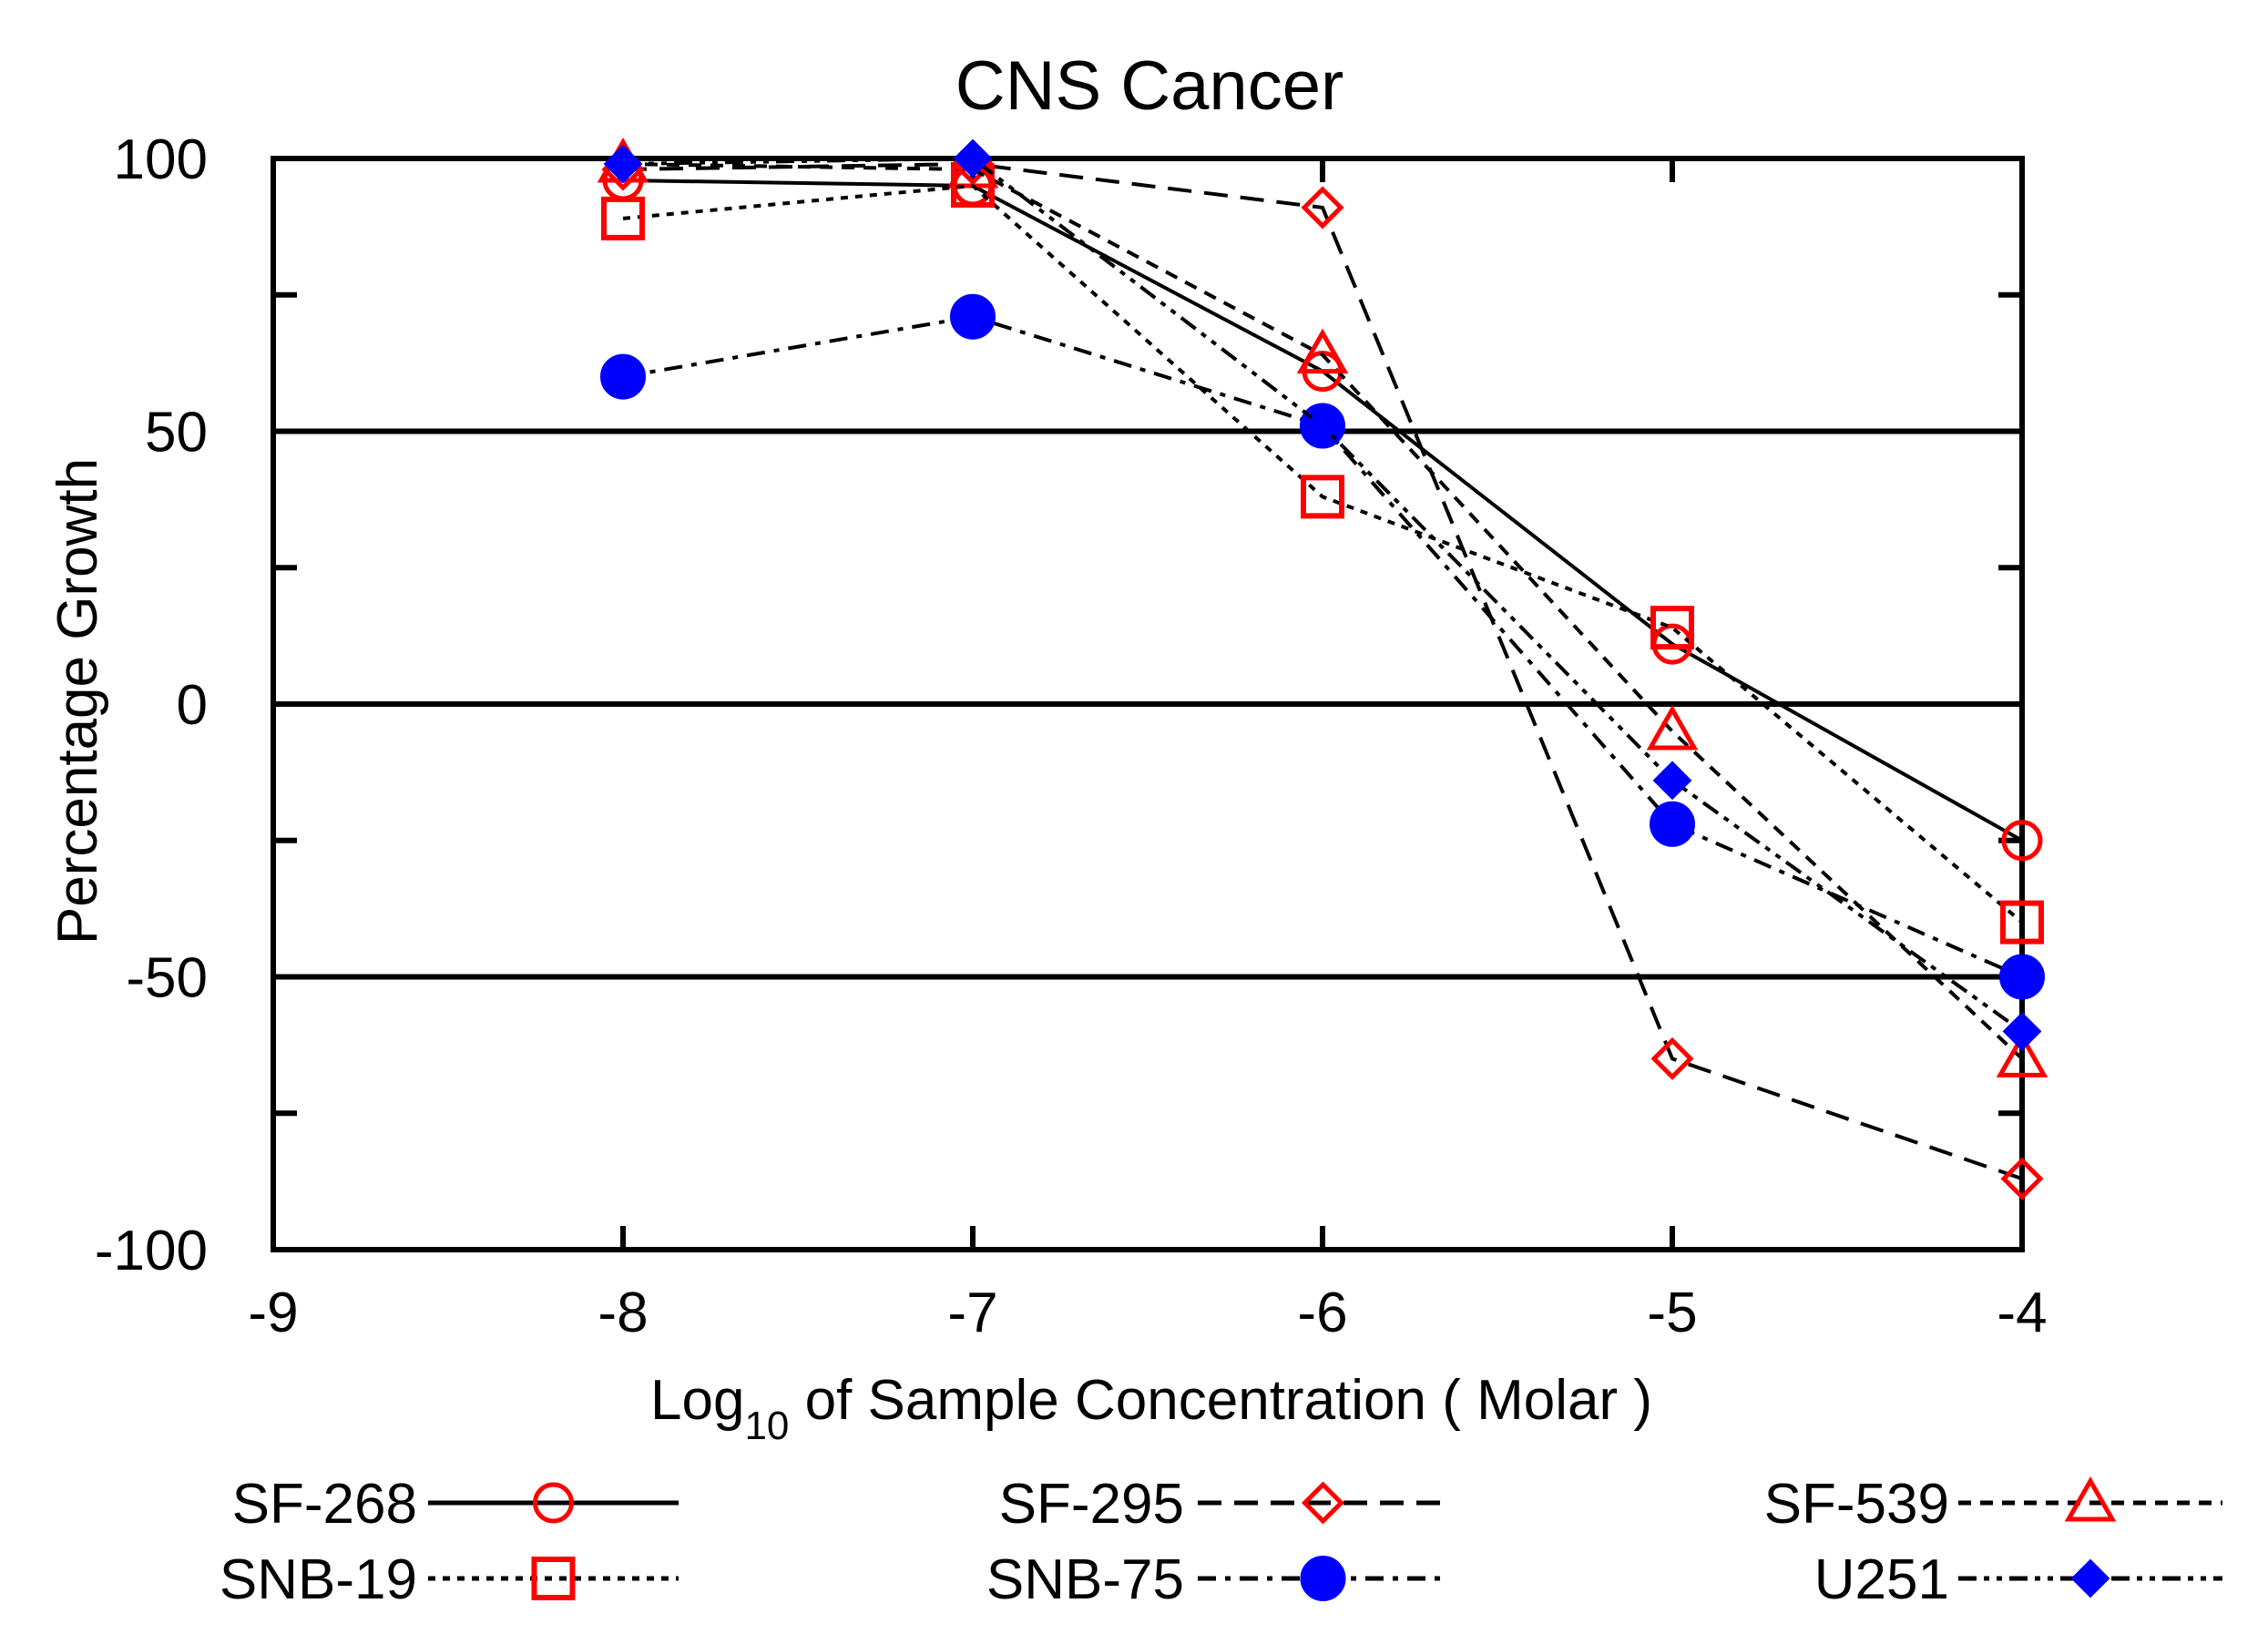 The width and height of the screenshot is (2268, 1634). What do you see at coordinates (1322, 1313) in the screenshot?
I see `x-tick-label: -6` at bounding box center [1322, 1313].